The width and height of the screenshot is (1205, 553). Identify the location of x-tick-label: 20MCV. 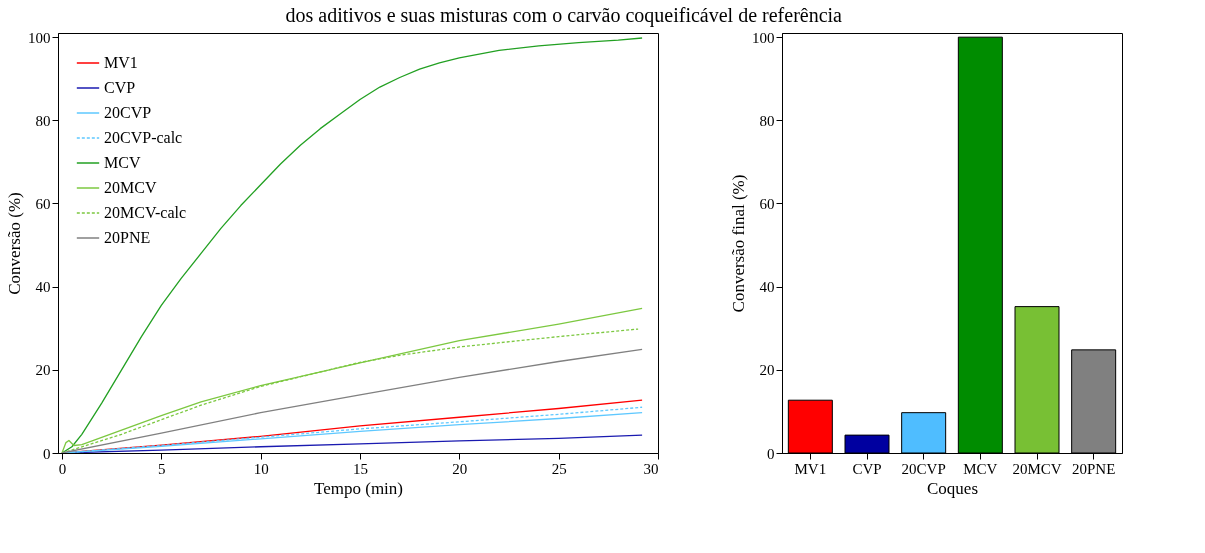
(1037, 468).